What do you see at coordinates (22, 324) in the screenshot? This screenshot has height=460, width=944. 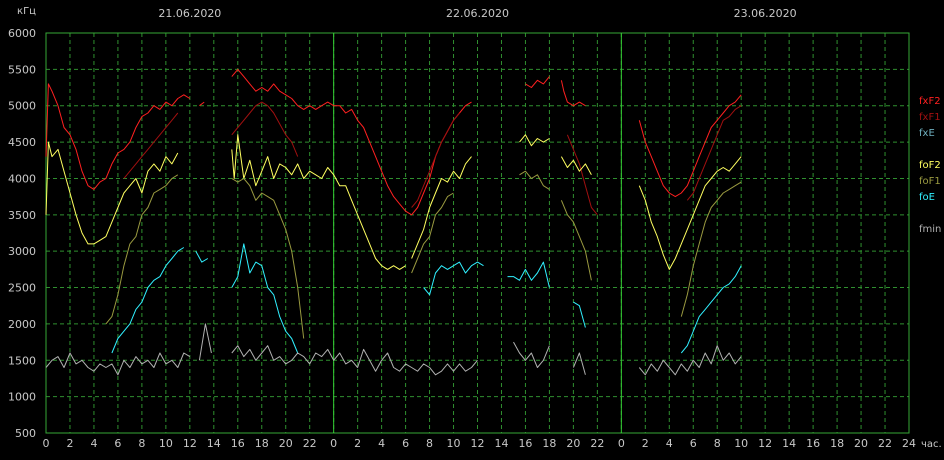 I see `y-tick-label: 2000` at bounding box center [22, 324].